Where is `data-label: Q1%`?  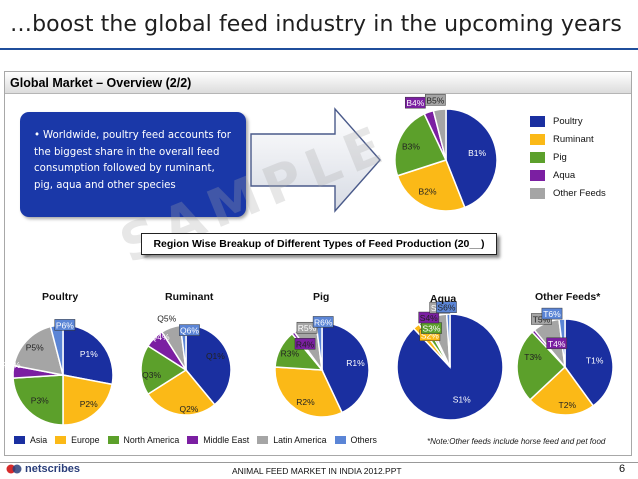
data-label: Q1% is located at coordinates (215, 356).